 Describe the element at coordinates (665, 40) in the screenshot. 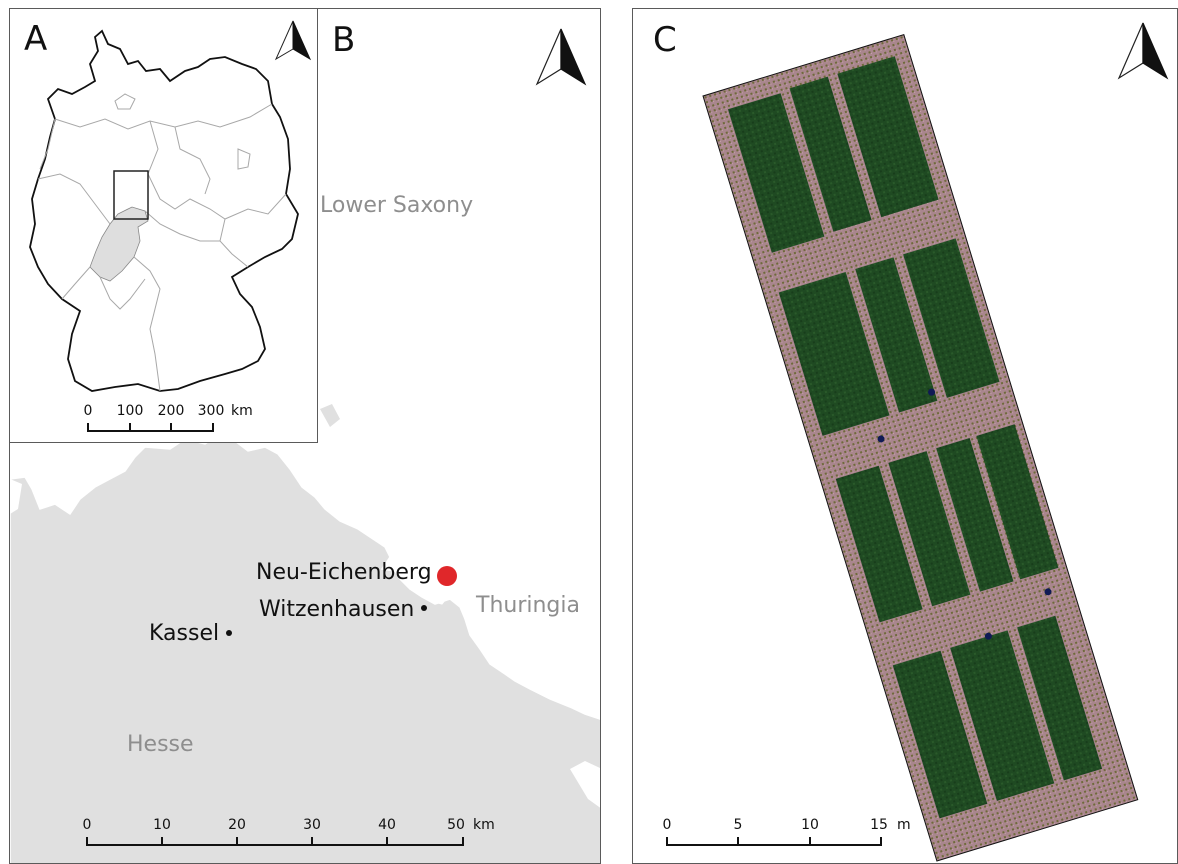

I see `panel-label-c: C` at that location.